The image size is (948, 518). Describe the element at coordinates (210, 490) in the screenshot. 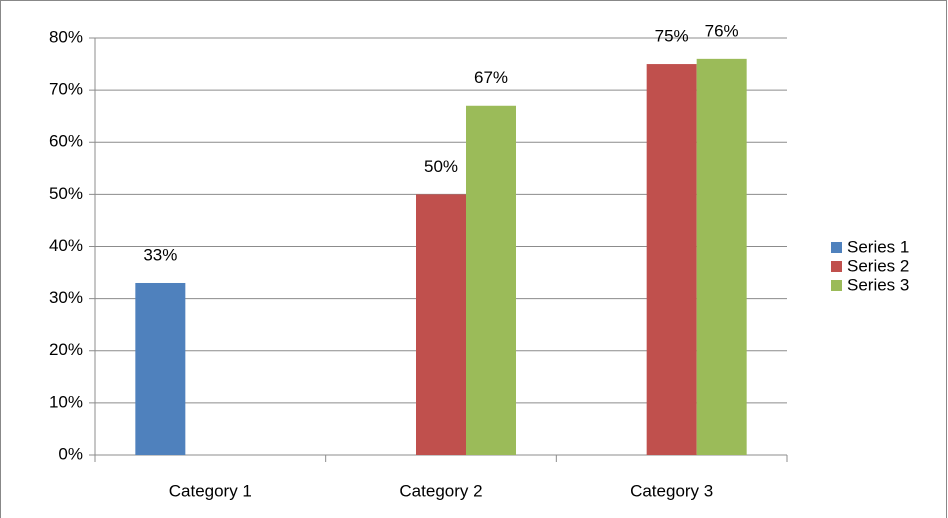

I see `x-tick-label: Category 1` at that location.